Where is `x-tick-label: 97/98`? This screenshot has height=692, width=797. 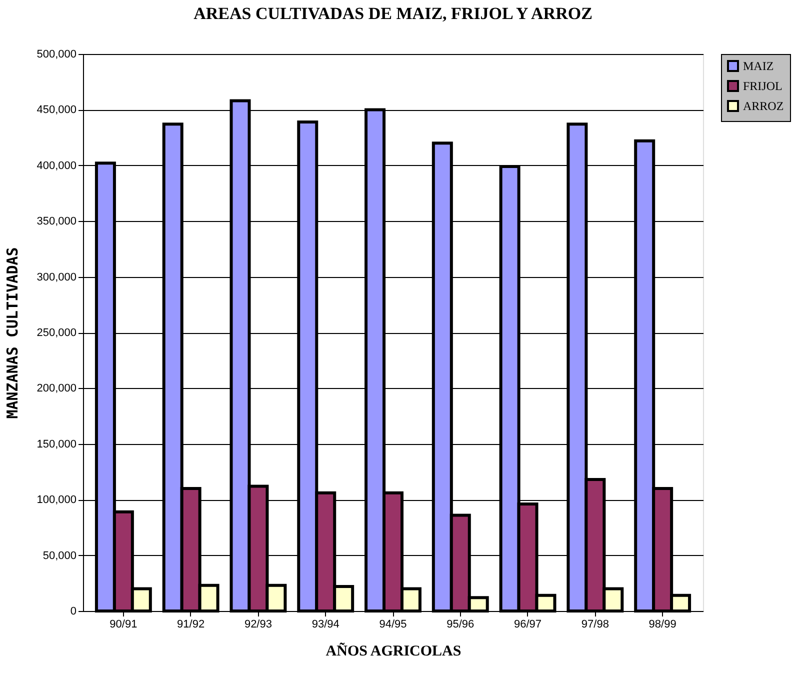
x-tick-label: 97/98 is located at coordinates (595, 624).